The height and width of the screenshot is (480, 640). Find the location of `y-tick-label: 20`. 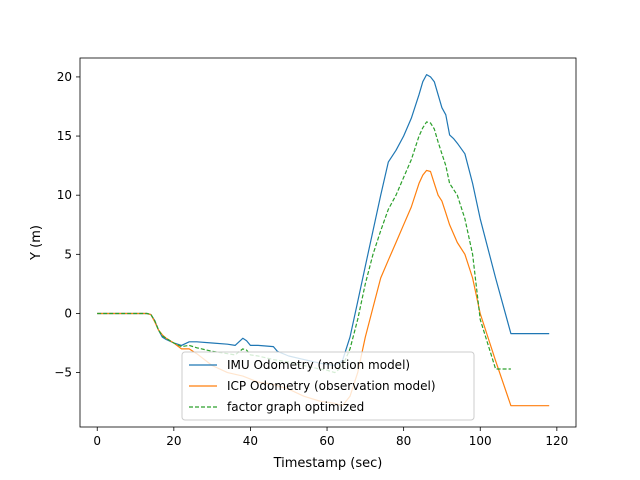

y-tick-label: 20 is located at coordinates (64, 77).